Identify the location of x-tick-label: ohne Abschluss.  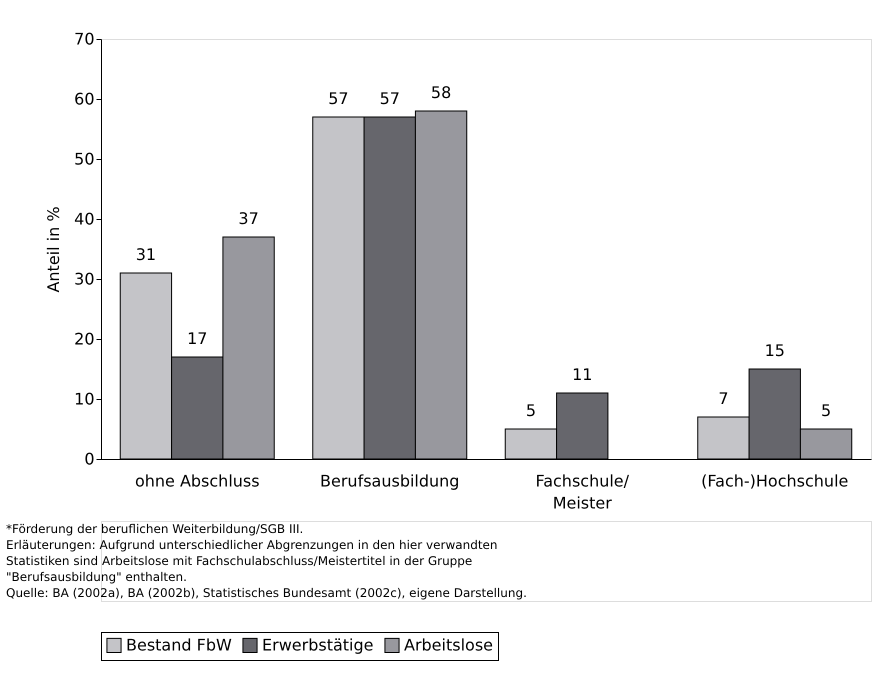
(197, 481).